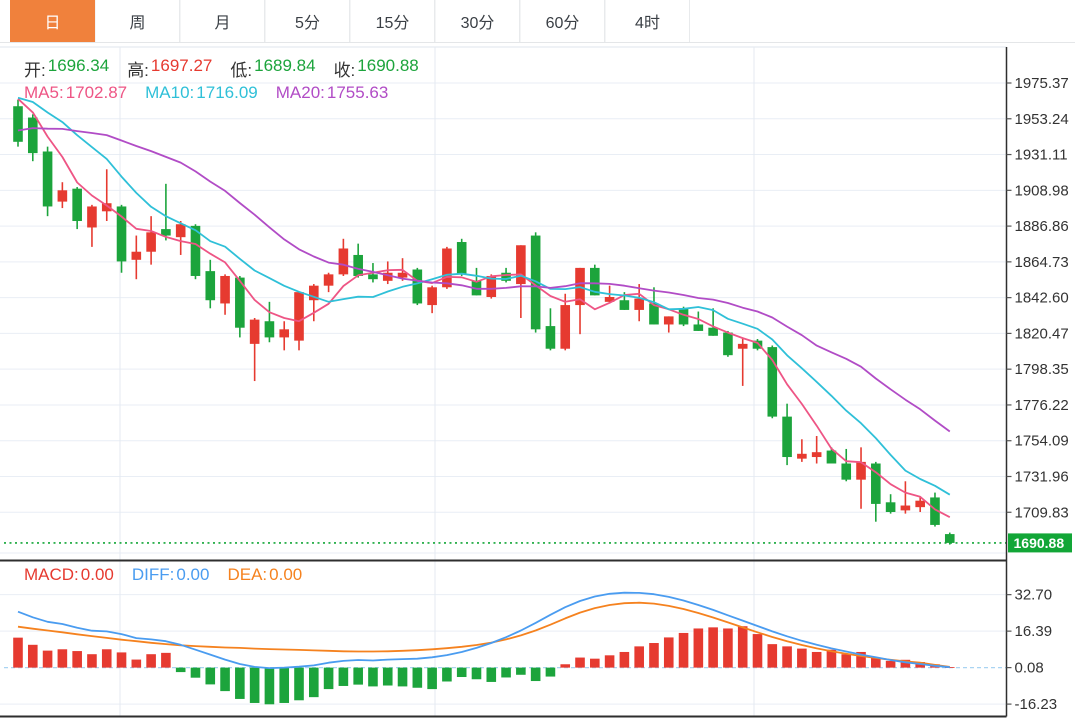 The width and height of the screenshot is (1075, 724). I want to click on dea-line, so click(483, 634).